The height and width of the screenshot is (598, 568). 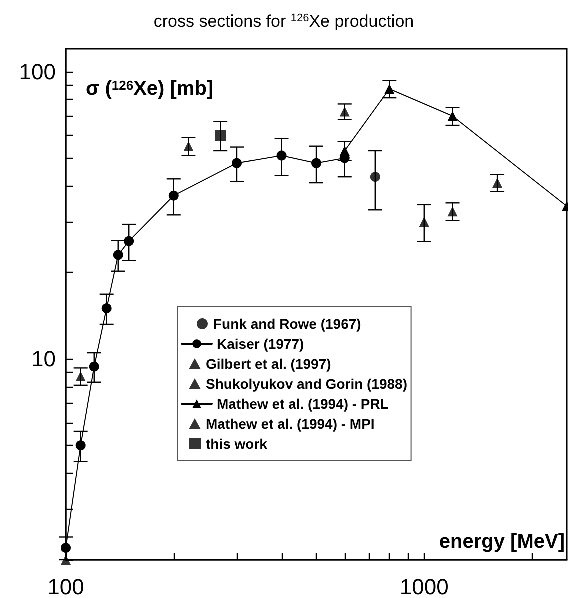 I want to click on legend-label: Kaiser (1977), so click(x=260, y=344).